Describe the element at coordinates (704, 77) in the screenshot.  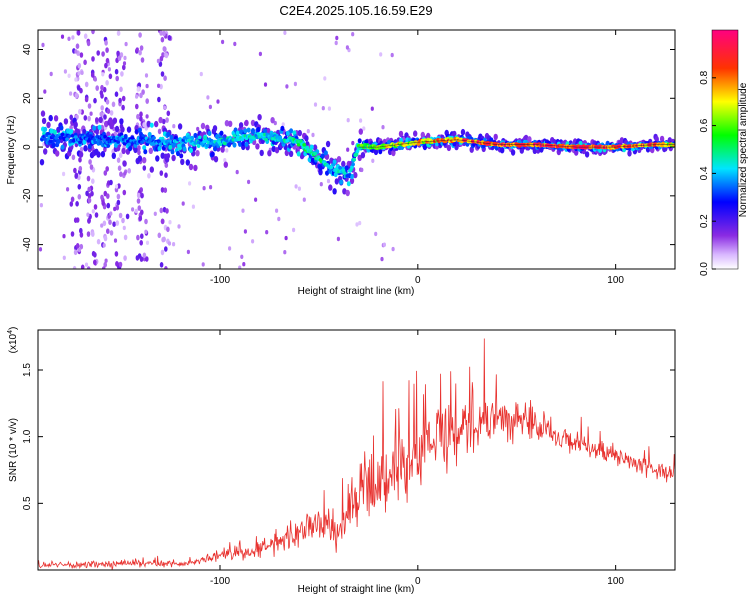
I see `colorbar-tick-label: 0.8` at that location.